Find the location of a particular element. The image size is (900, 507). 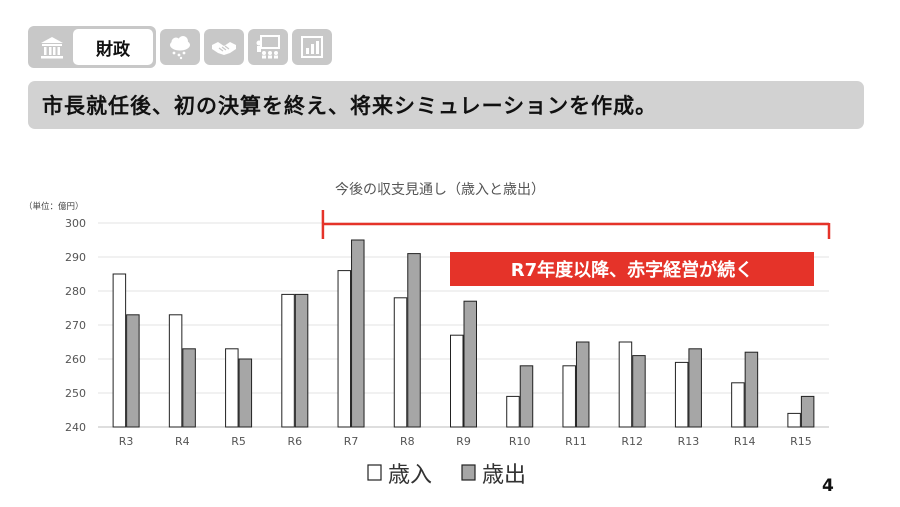

rain-cloud-icon is located at coordinates (180, 47).